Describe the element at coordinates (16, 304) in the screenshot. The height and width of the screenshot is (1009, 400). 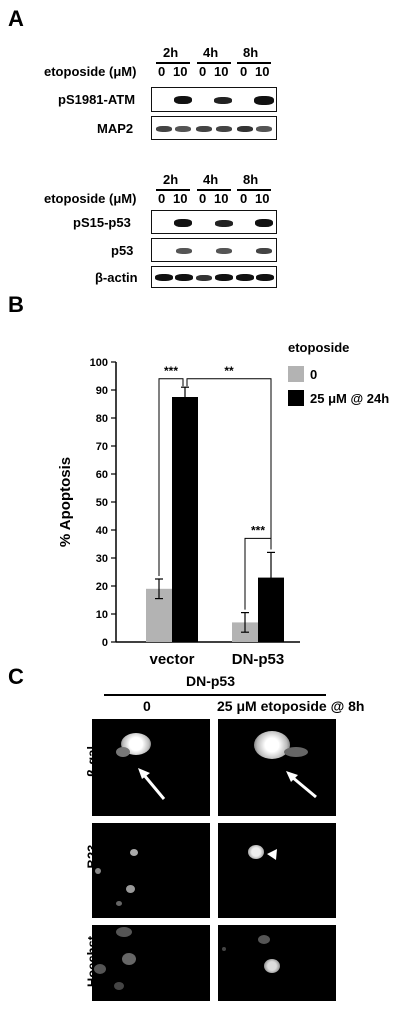
I see `panel-b-letter: B` at that location.